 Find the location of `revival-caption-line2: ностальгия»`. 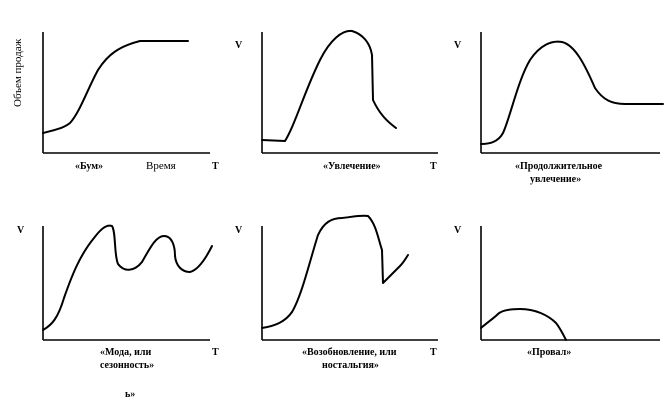

revival-caption-line2: ностальгия» is located at coordinates (350, 365).